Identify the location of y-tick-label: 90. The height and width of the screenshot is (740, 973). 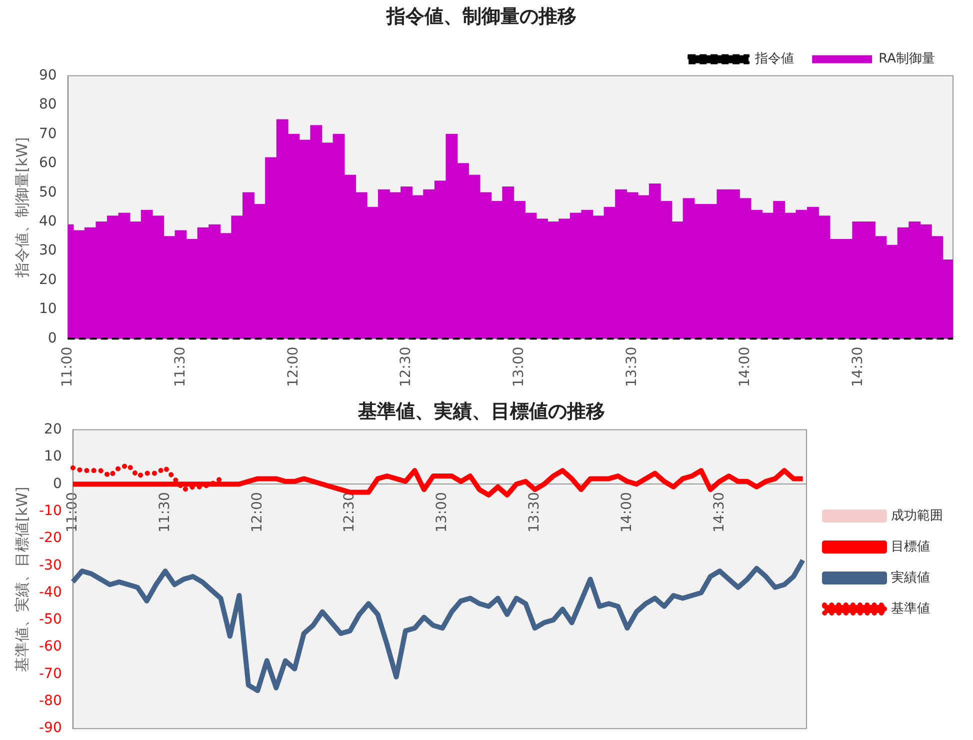
(47, 75).